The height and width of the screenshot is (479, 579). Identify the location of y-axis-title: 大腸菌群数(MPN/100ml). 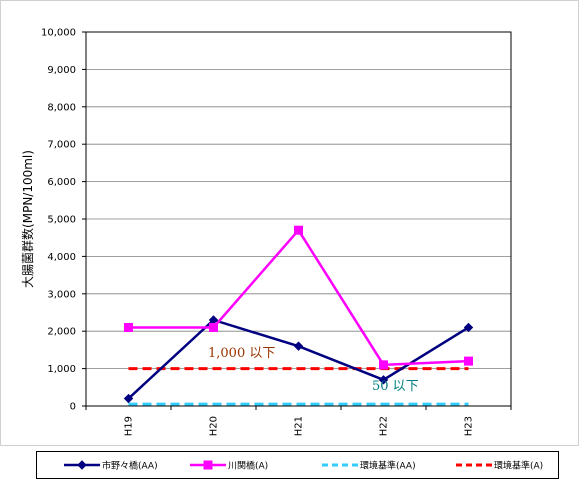
(27, 219).